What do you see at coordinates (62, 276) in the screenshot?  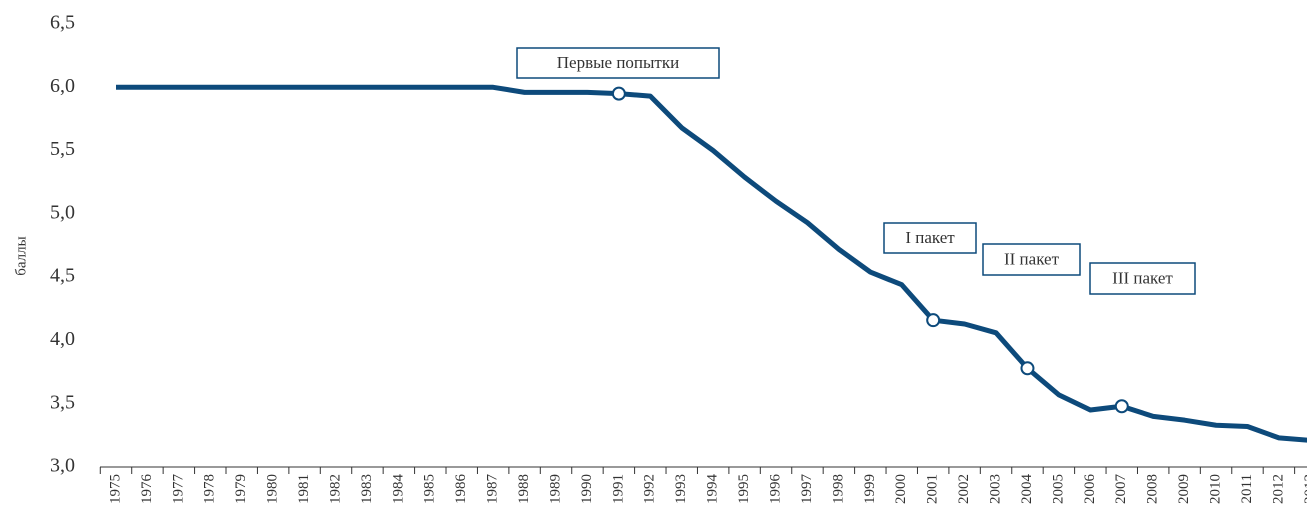 I see `y-tick-label: 4,5` at bounding box center [62, 276].